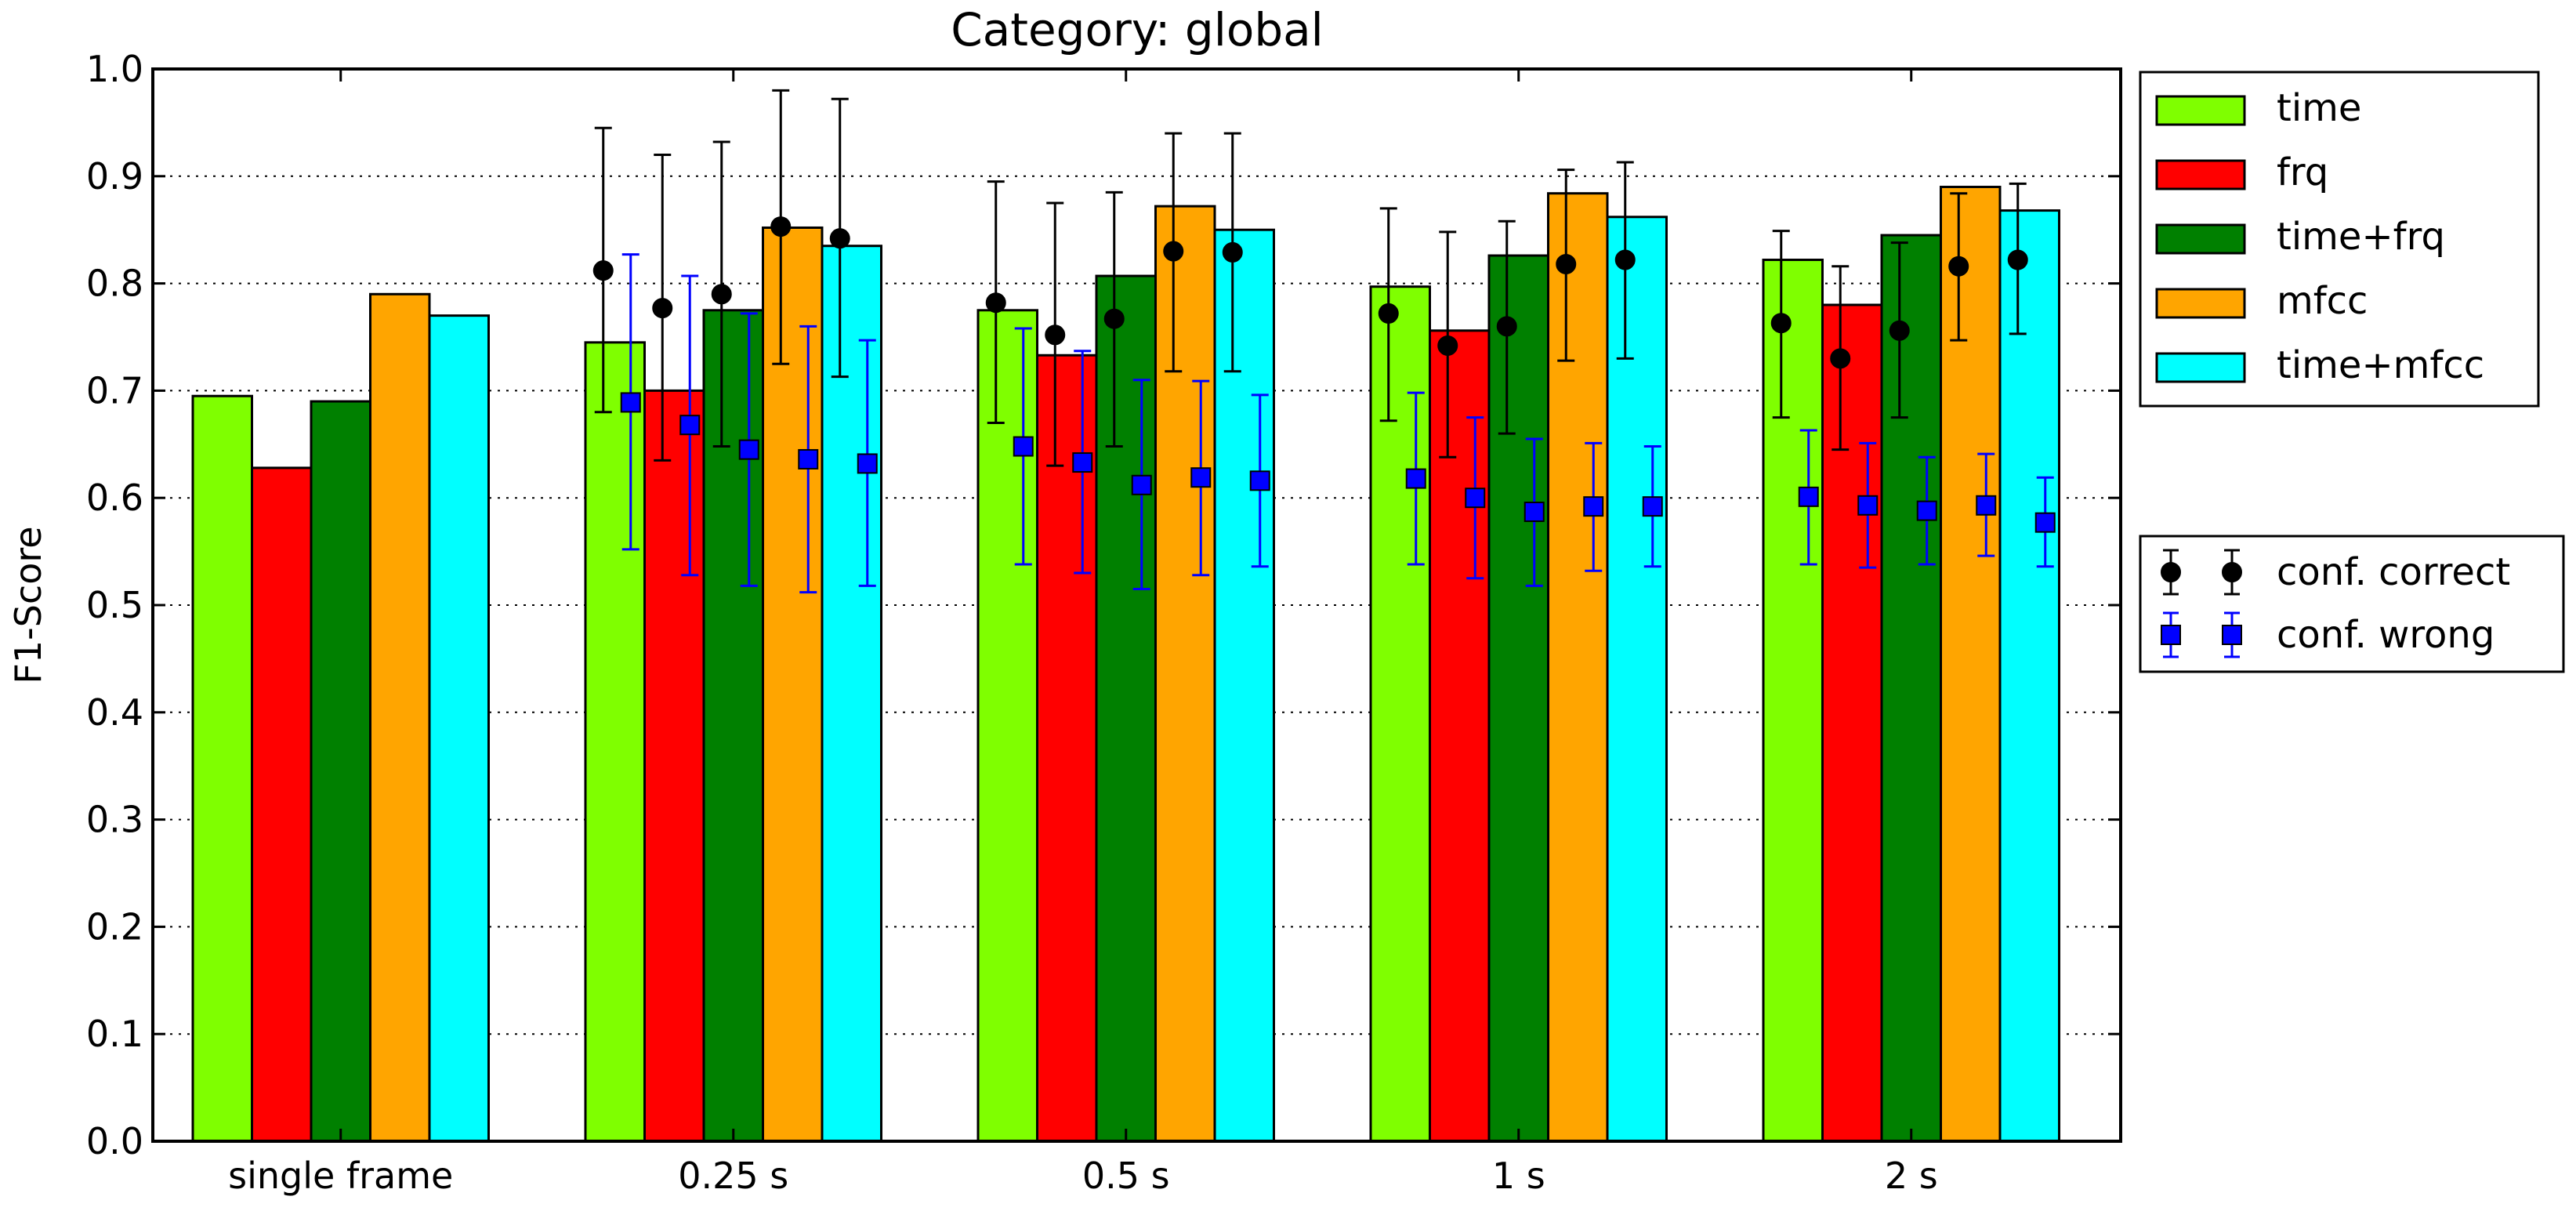 Image resolution: width=2576 pixels, height=1211 pixels. I want to click on legend-label-time-plus-frq: time+frq, so click(2361, 237).